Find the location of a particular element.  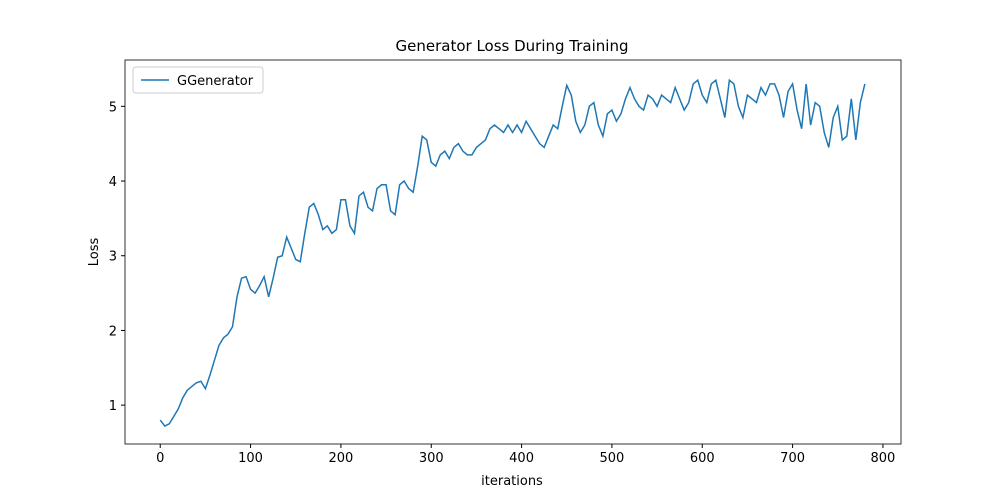

x-axis-label: iterations is located at coordinates (512, 481).